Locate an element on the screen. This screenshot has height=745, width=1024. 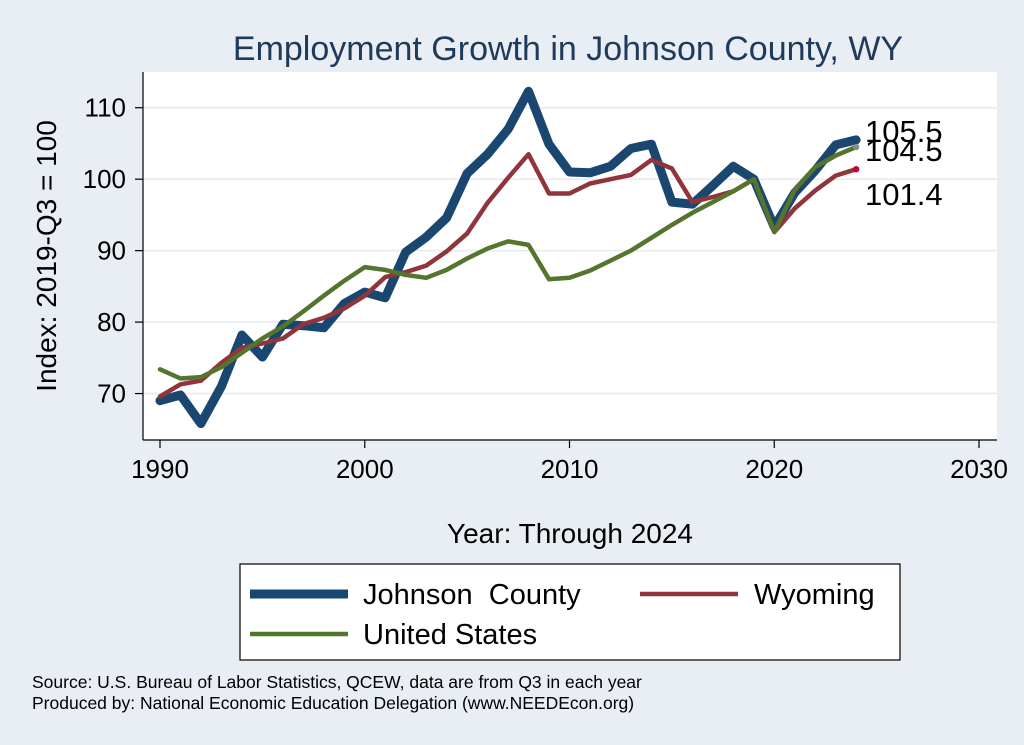
end-value-label: 101.4 is located at coordinates (904, 194).